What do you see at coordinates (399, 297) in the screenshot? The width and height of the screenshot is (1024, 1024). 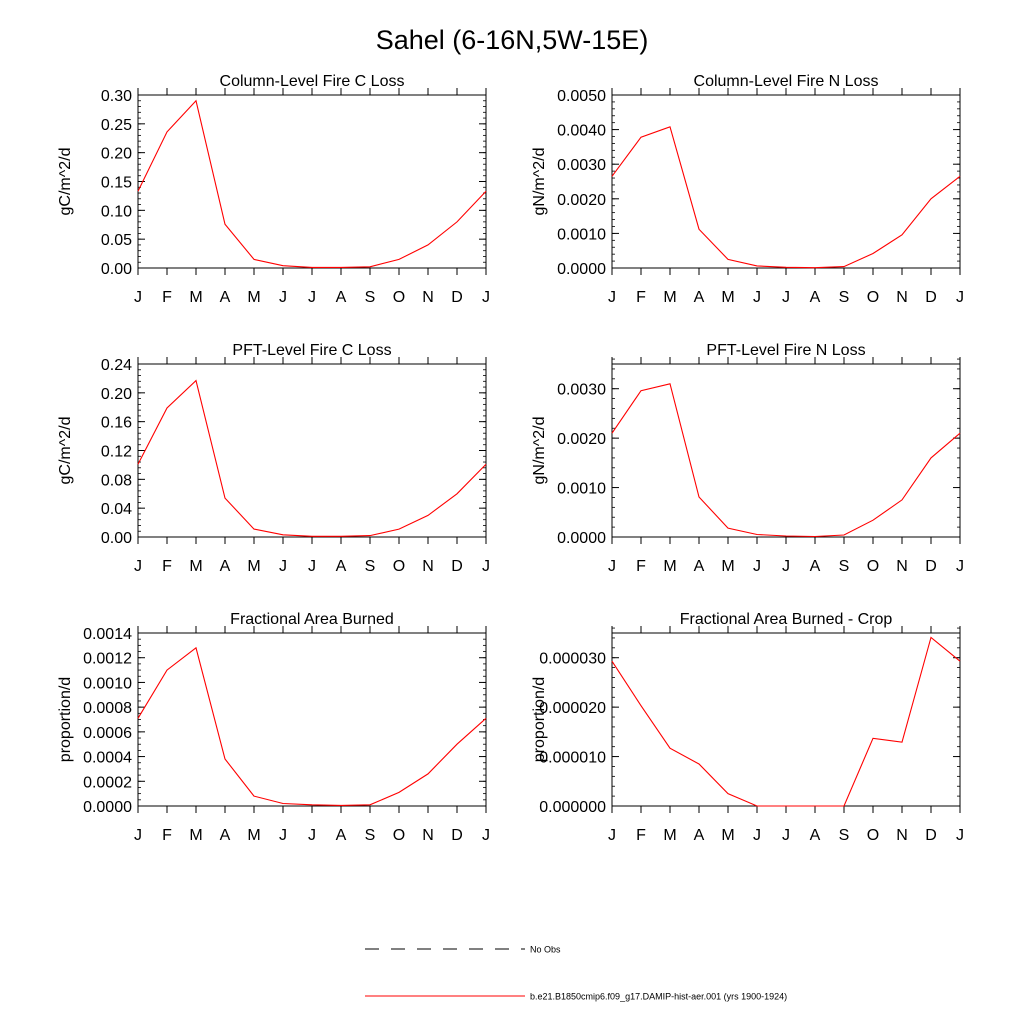 I see `x-tick-label: O` at bounding box center [399, 297].